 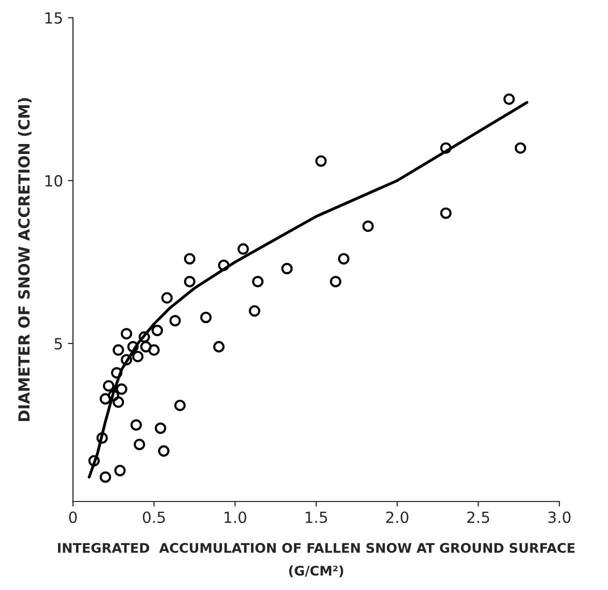 I want to click on x-tick-label: 1.5, so click(x=316, y=518).